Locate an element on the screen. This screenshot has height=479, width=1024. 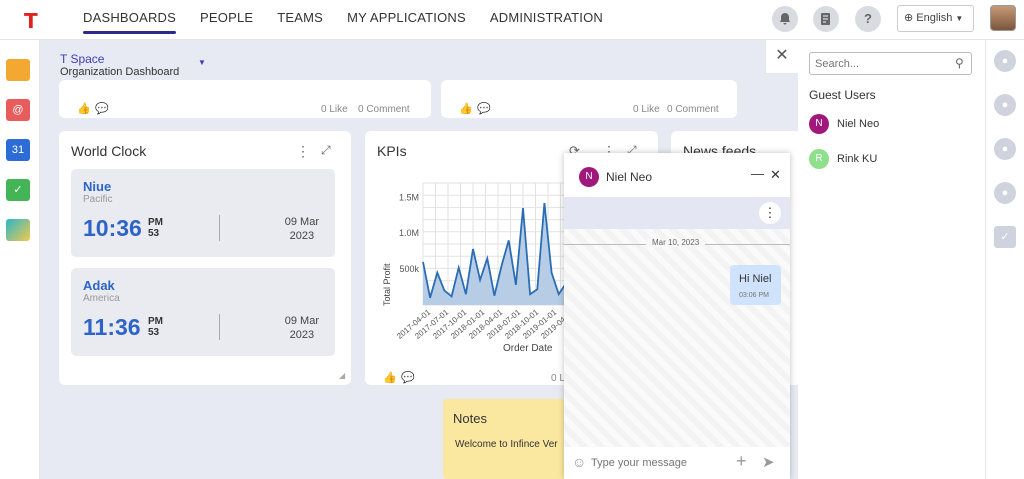
nav-my-applications: MY APPLICATIONS is located at coordinates (406, 17).